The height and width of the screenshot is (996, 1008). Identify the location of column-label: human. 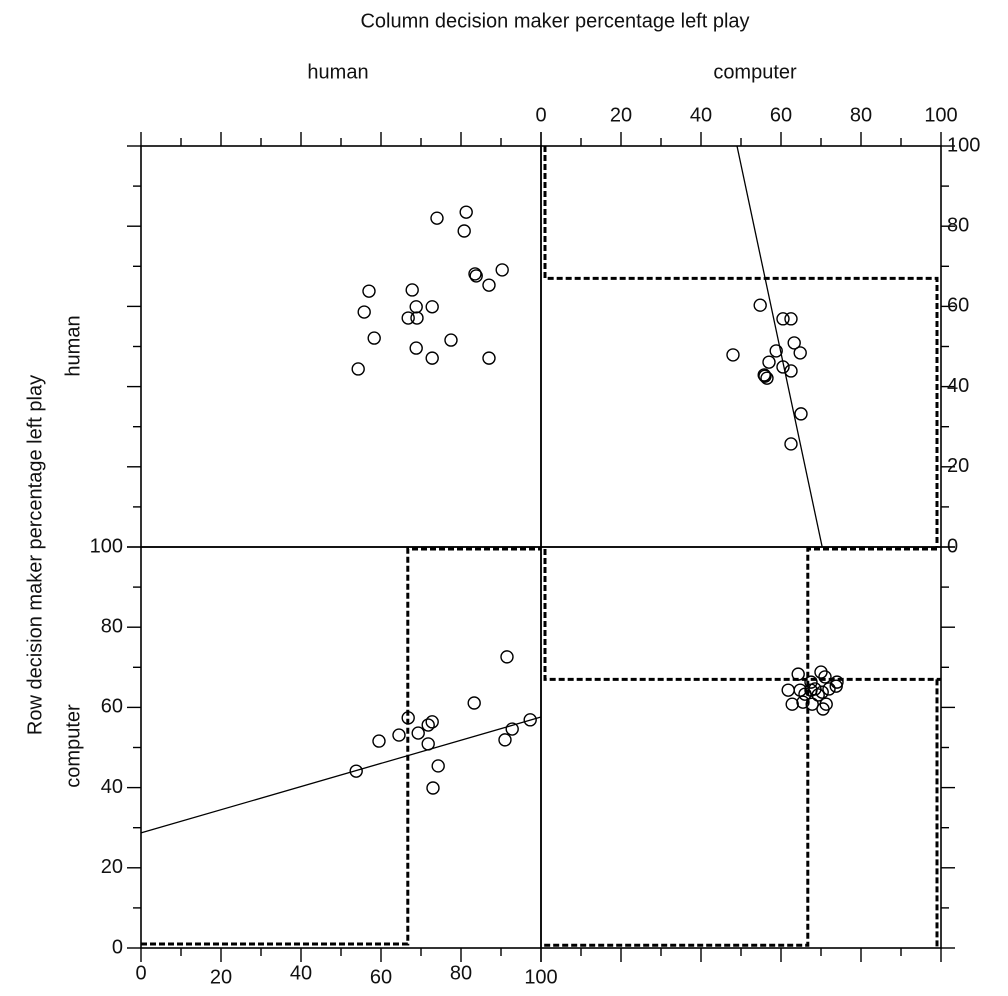
(337, 72).